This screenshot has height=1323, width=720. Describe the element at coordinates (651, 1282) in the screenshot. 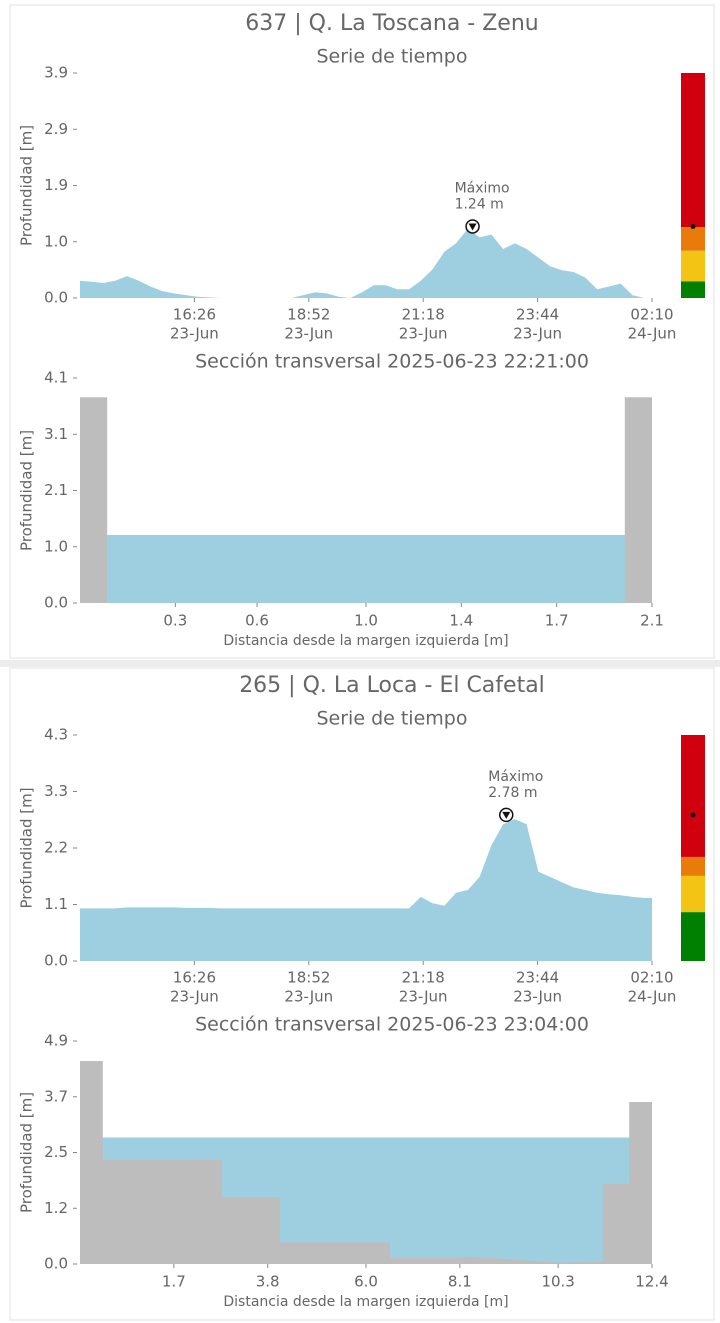

I see `x-tick-label: 12.4` at that location.